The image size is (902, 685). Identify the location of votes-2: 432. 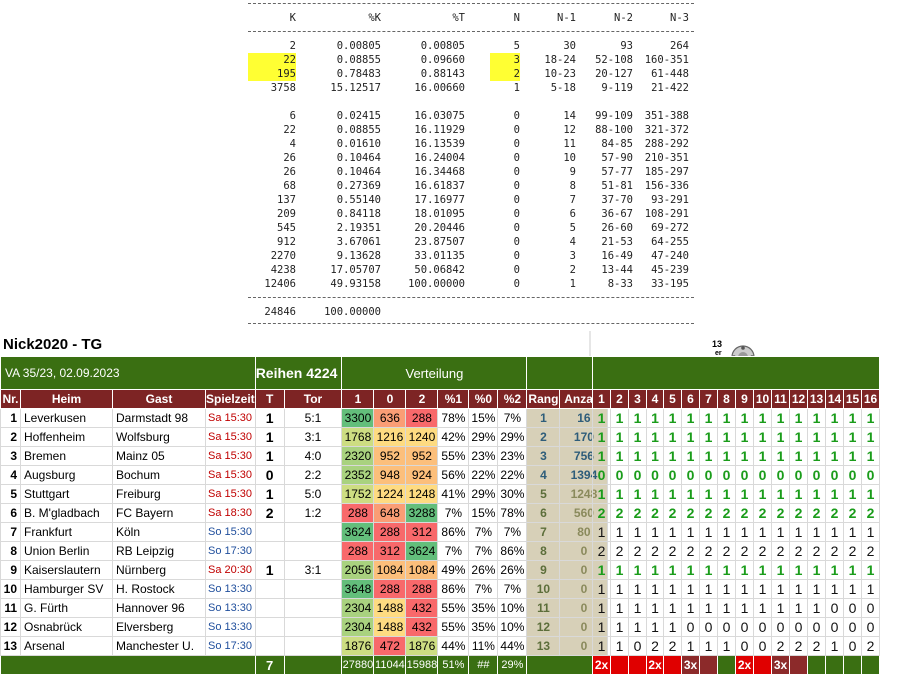
(422, 627).